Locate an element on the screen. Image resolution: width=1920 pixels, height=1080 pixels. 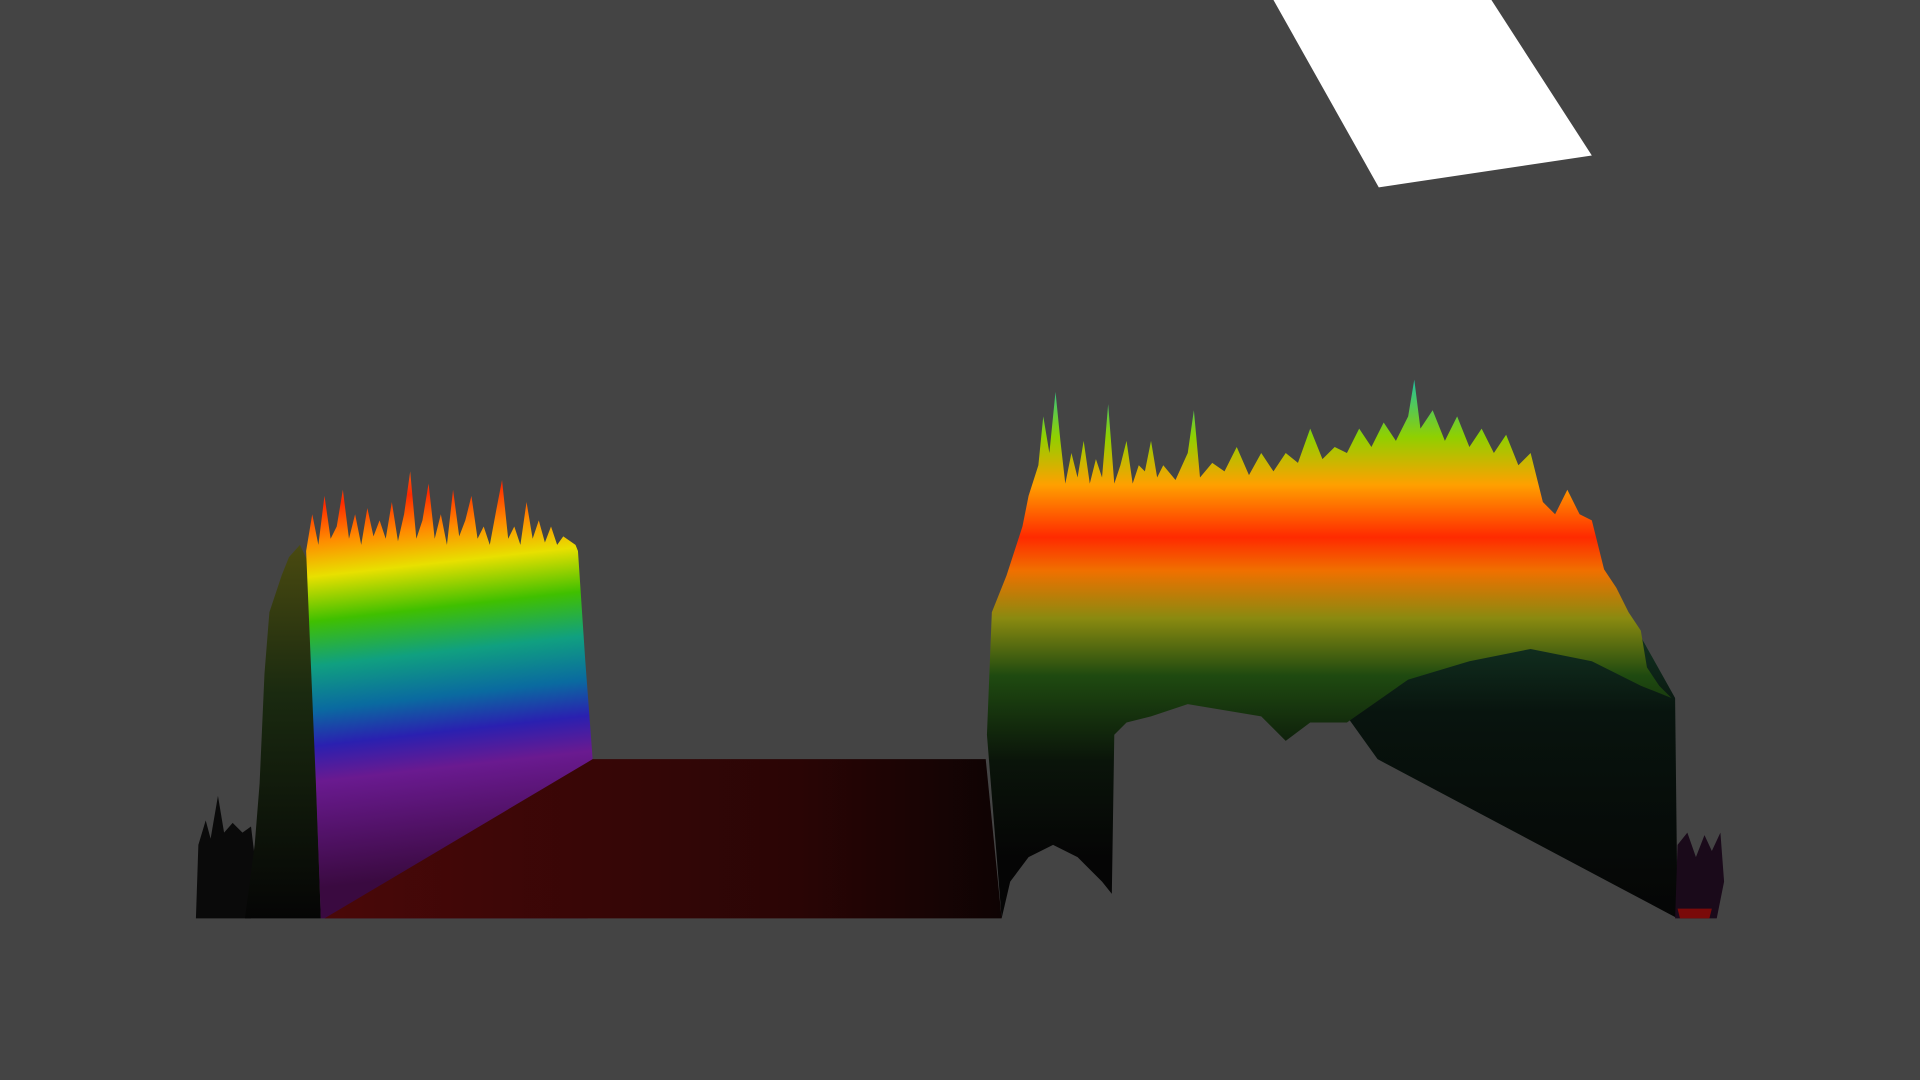
right-fringe-edge is located at coordinates (1694, 913).